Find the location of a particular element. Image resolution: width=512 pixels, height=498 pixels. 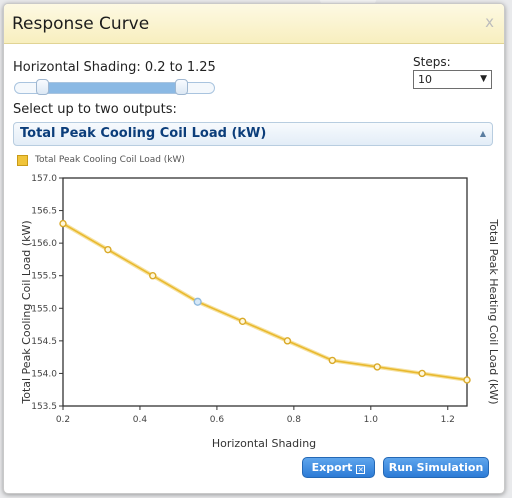

run-simulation-button: Run Simulation is located at coordinates (436, 467).